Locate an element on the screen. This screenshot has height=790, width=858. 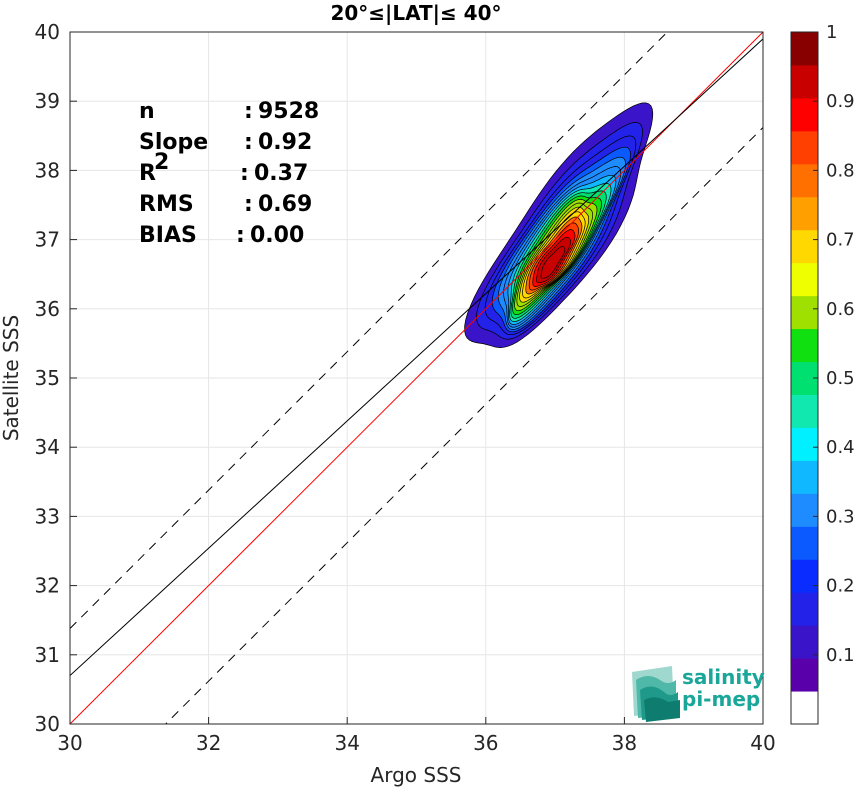
colorbar-tick-label: 0.8 is located at coordinates (840, 170).